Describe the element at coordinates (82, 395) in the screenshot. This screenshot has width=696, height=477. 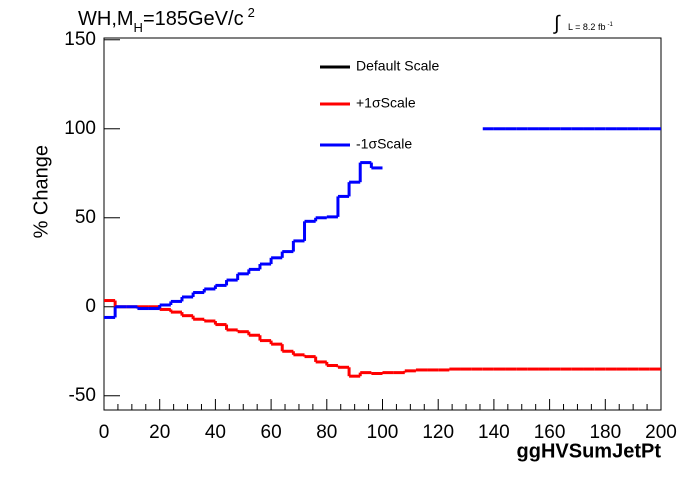
I see `y-tick-label: -50` at that location.